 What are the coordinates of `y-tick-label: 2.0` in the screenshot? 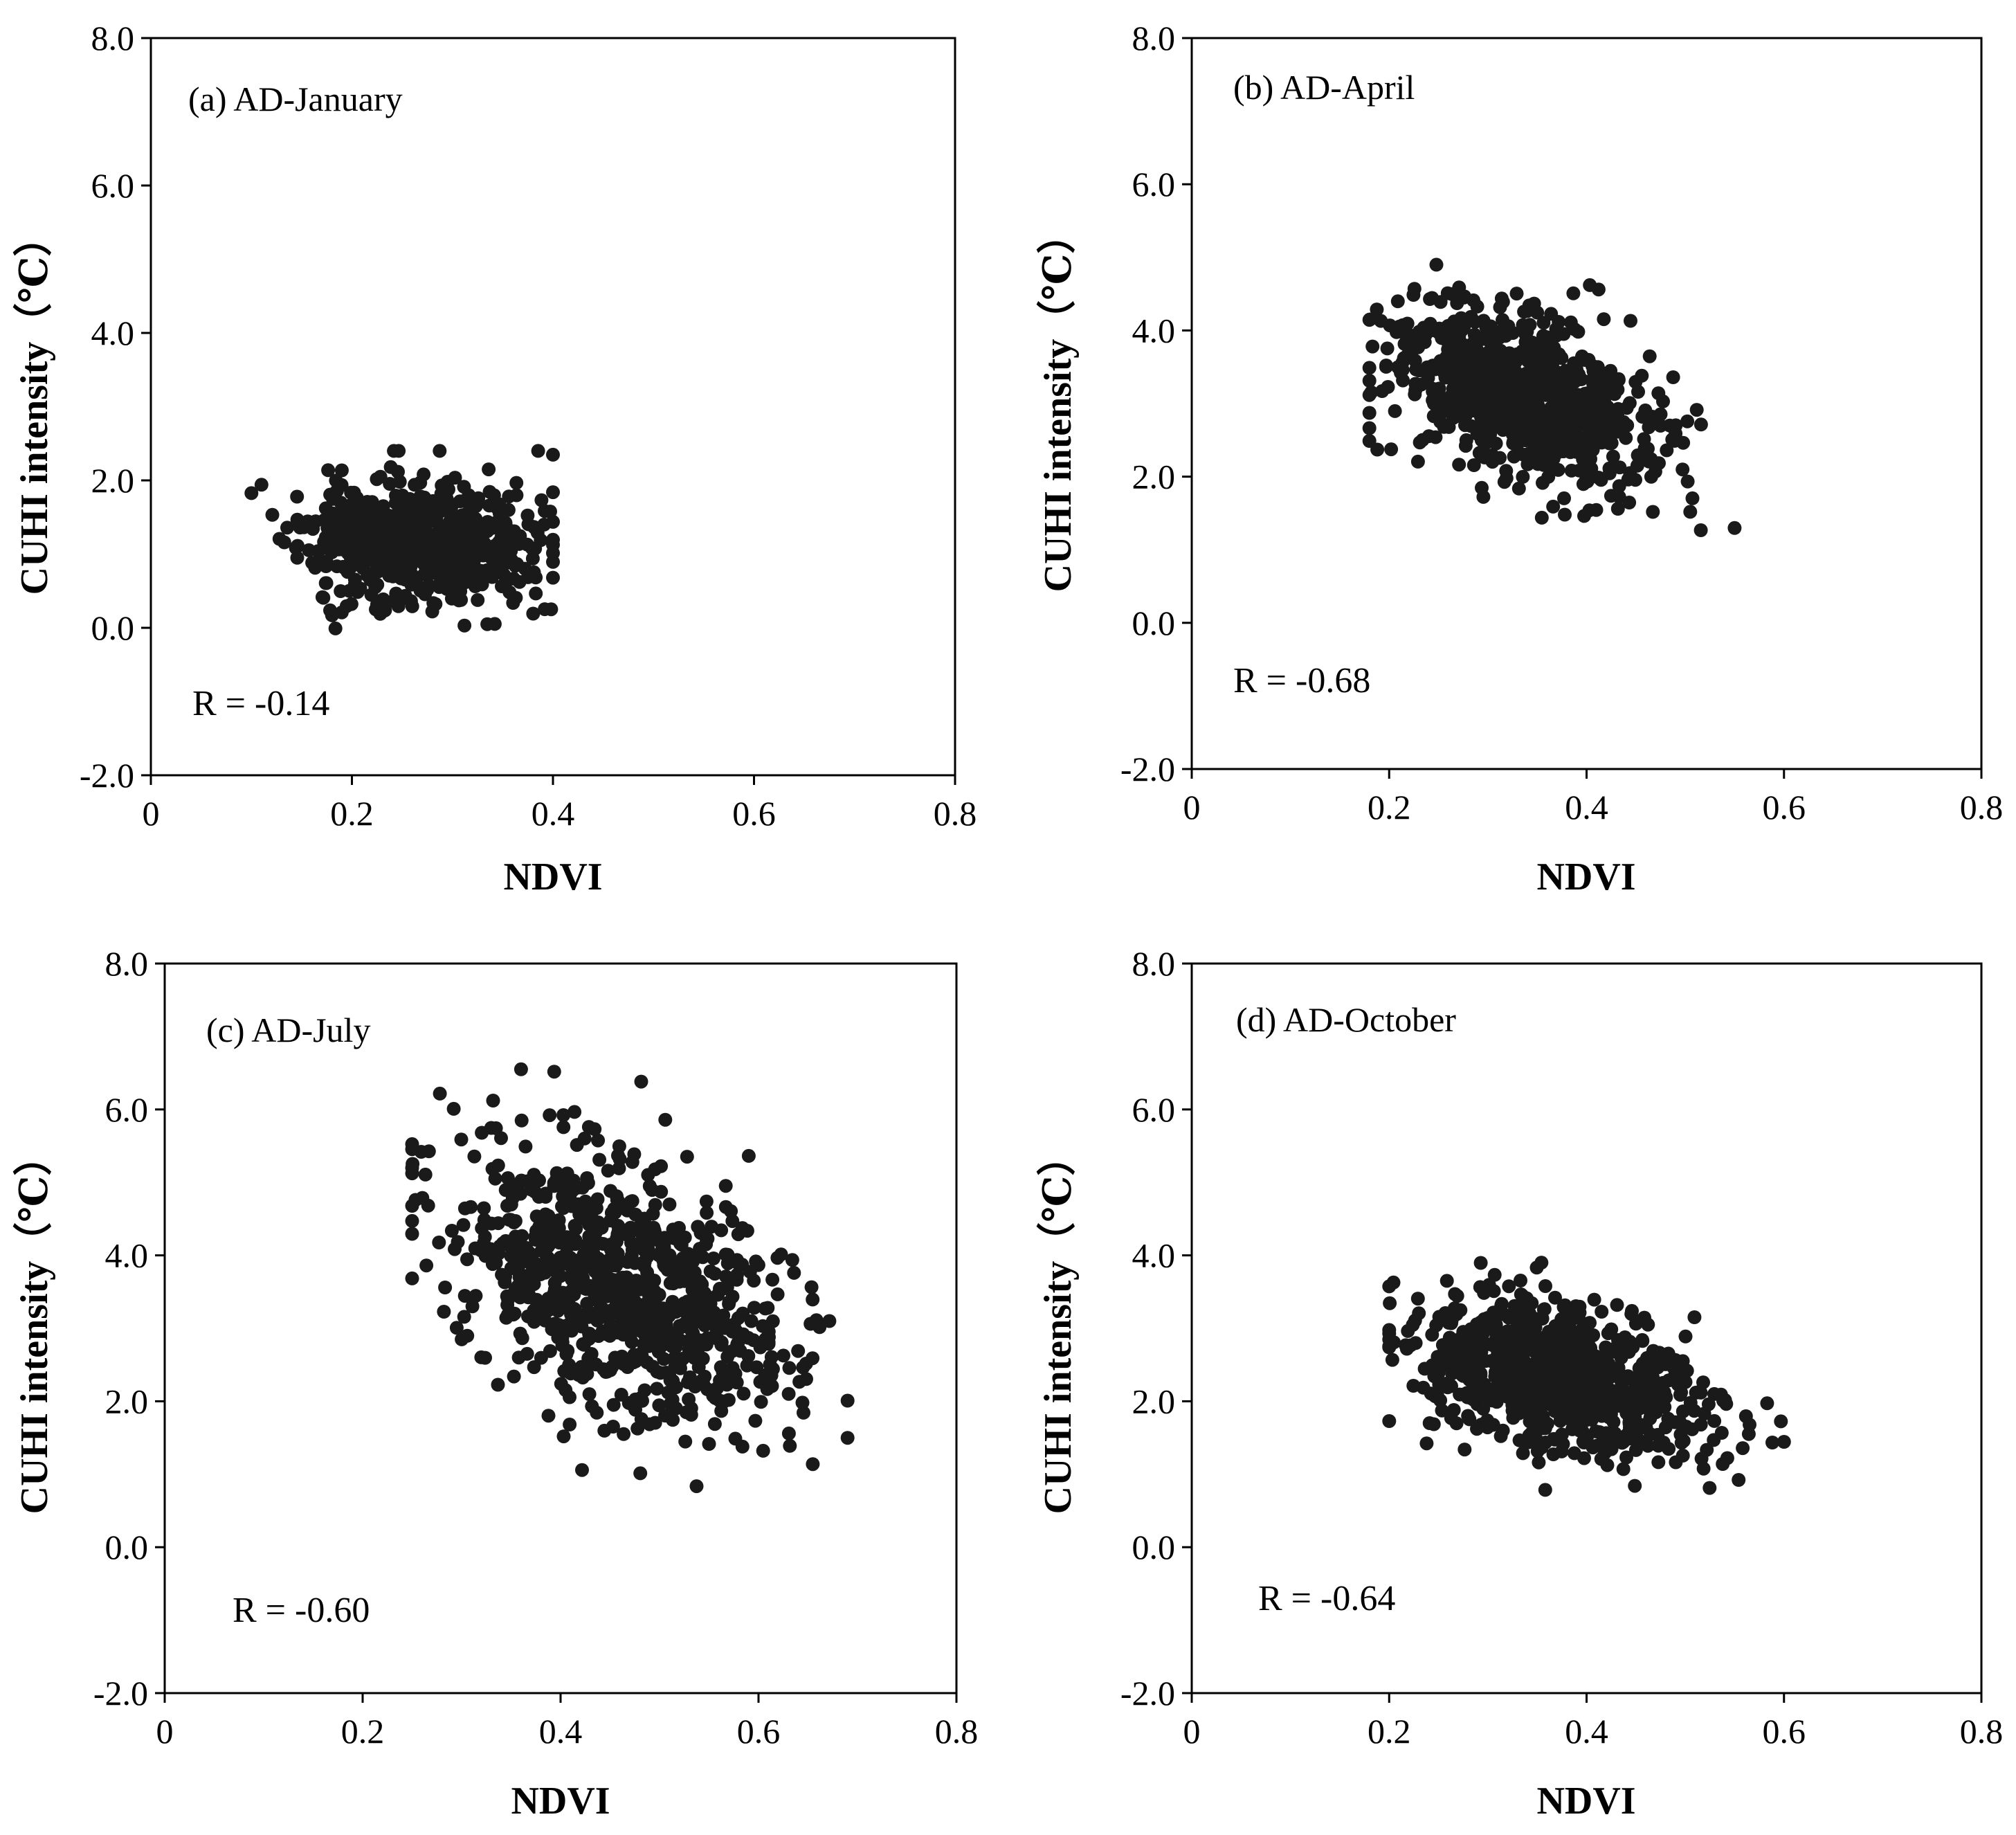 It's located at (1154, 477).